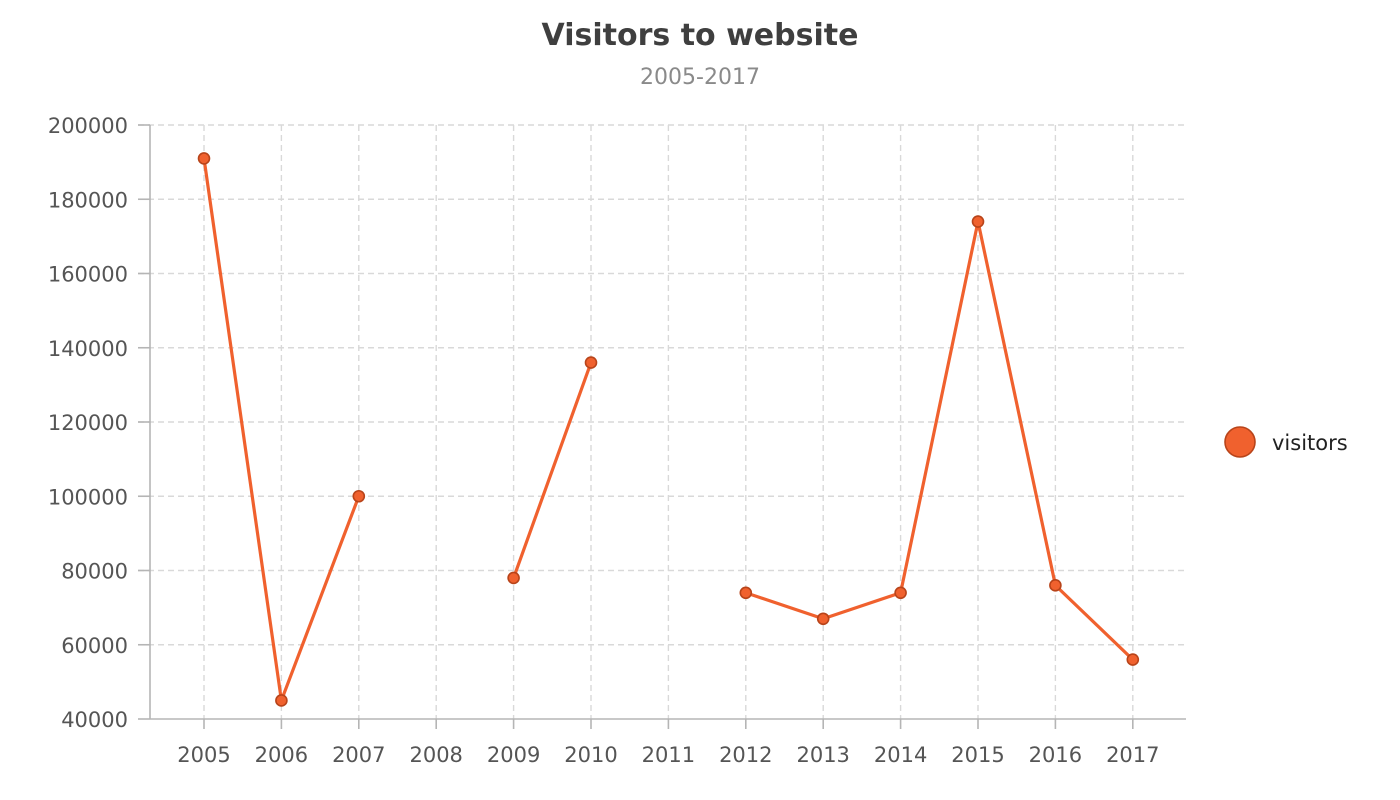  I want to click on y-tick-label: 180000, so click(88, 200).